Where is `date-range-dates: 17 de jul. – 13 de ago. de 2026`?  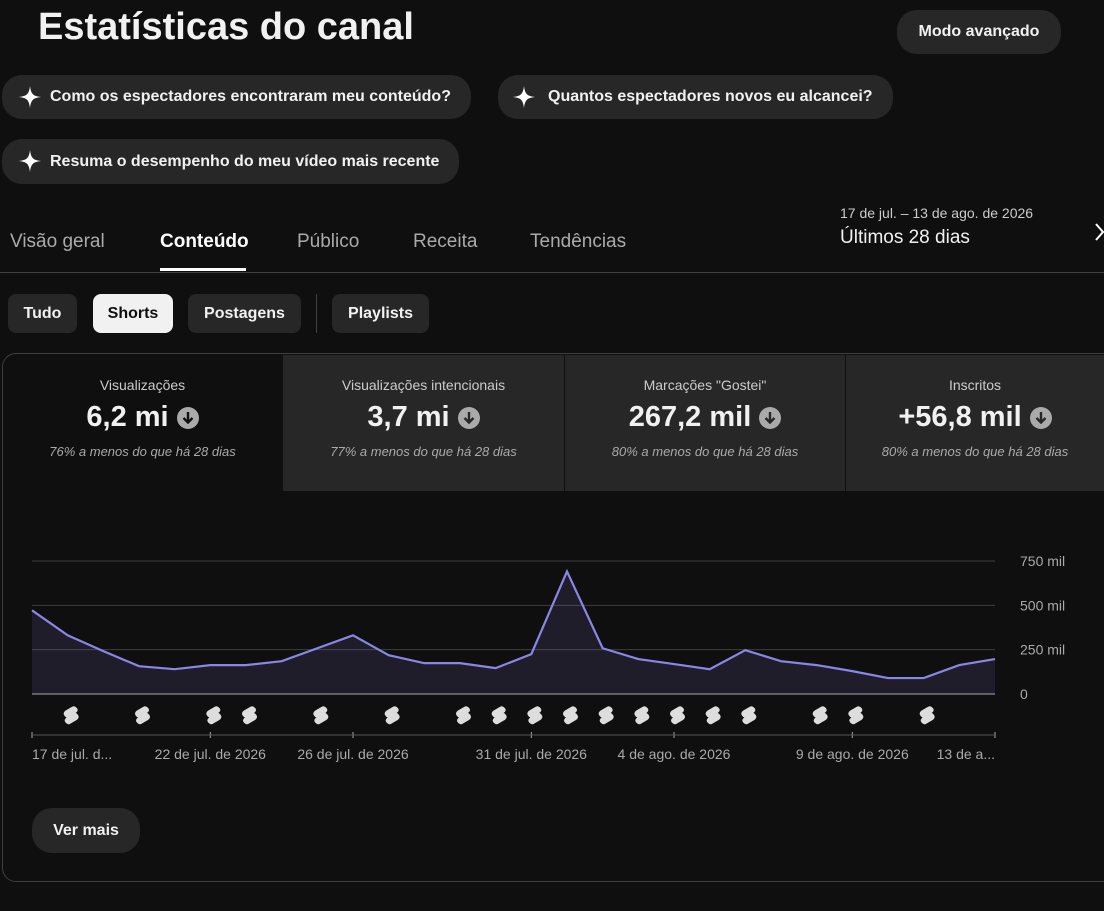
date-range-dates: 17 de jul. – 13 de ago. de 2026 is located at coordinates (937, 213).